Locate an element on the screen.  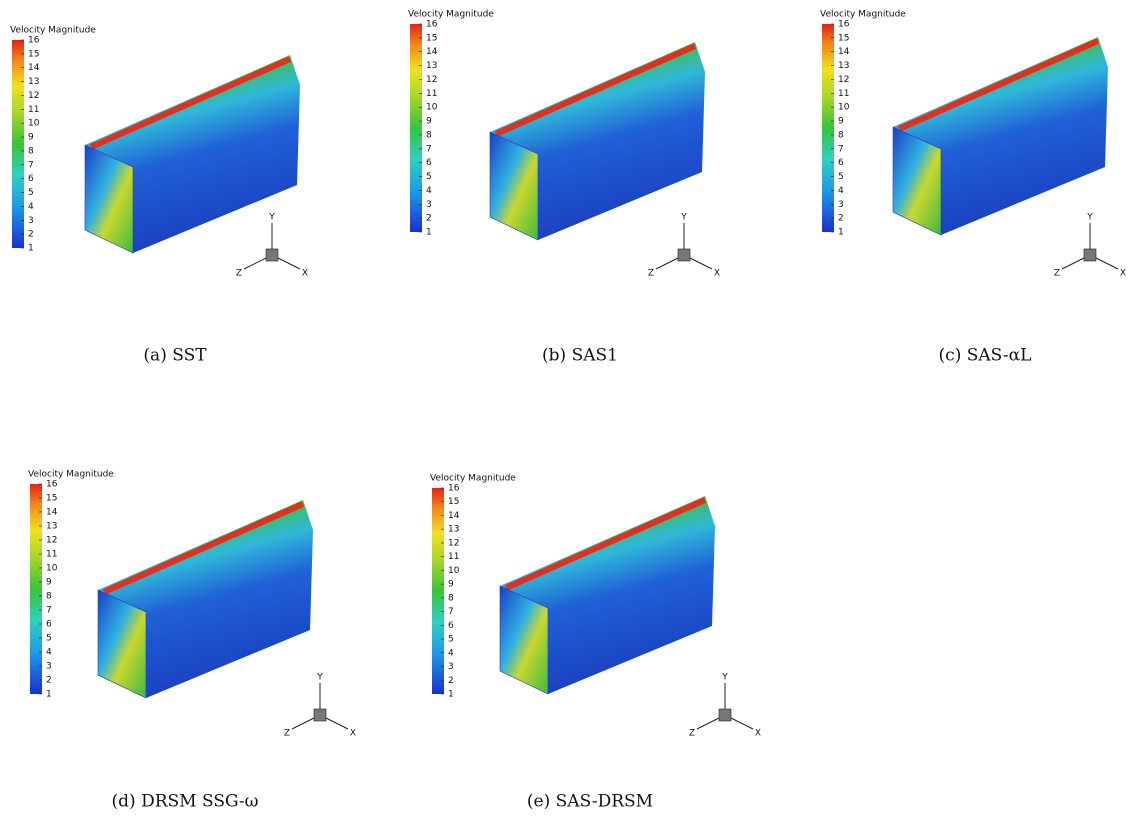
caption: (e) SAS-DRSM is located at coordinates (590, 802).